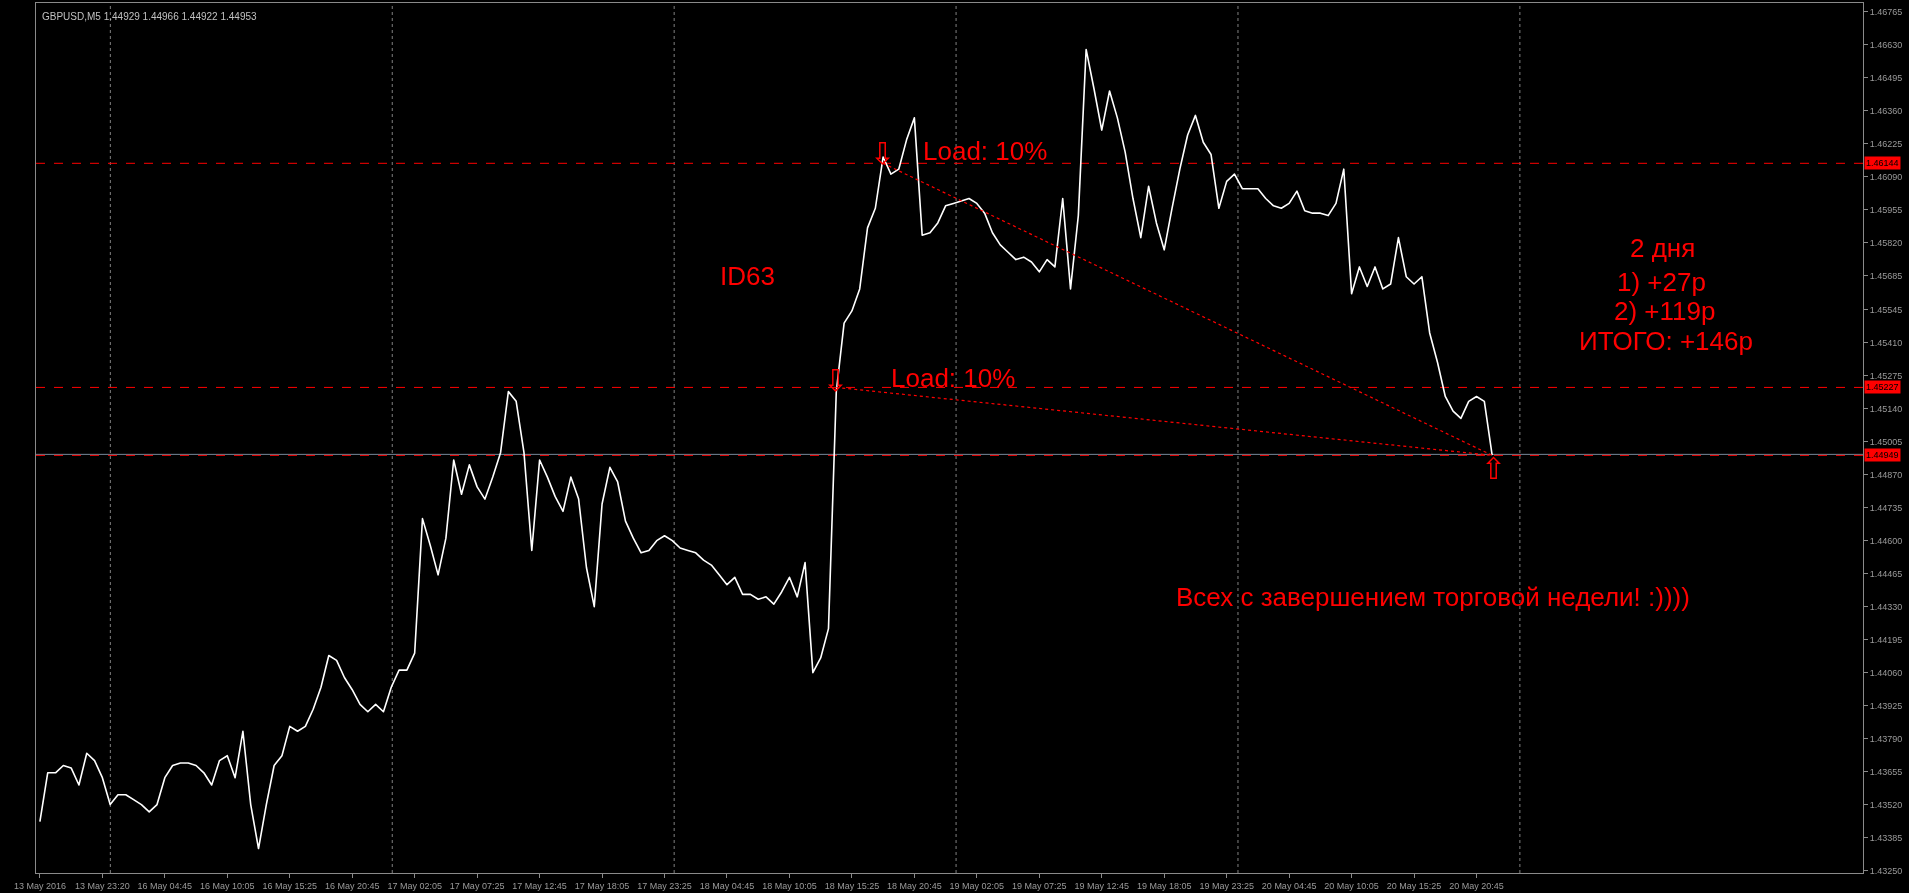 This screenshot has width=1909, height=893. What do you see at coordinates (1414, 885) in the screenshot?
I see `x-tick-label: 20 May 15:25` at bounding box center [1414, 885].